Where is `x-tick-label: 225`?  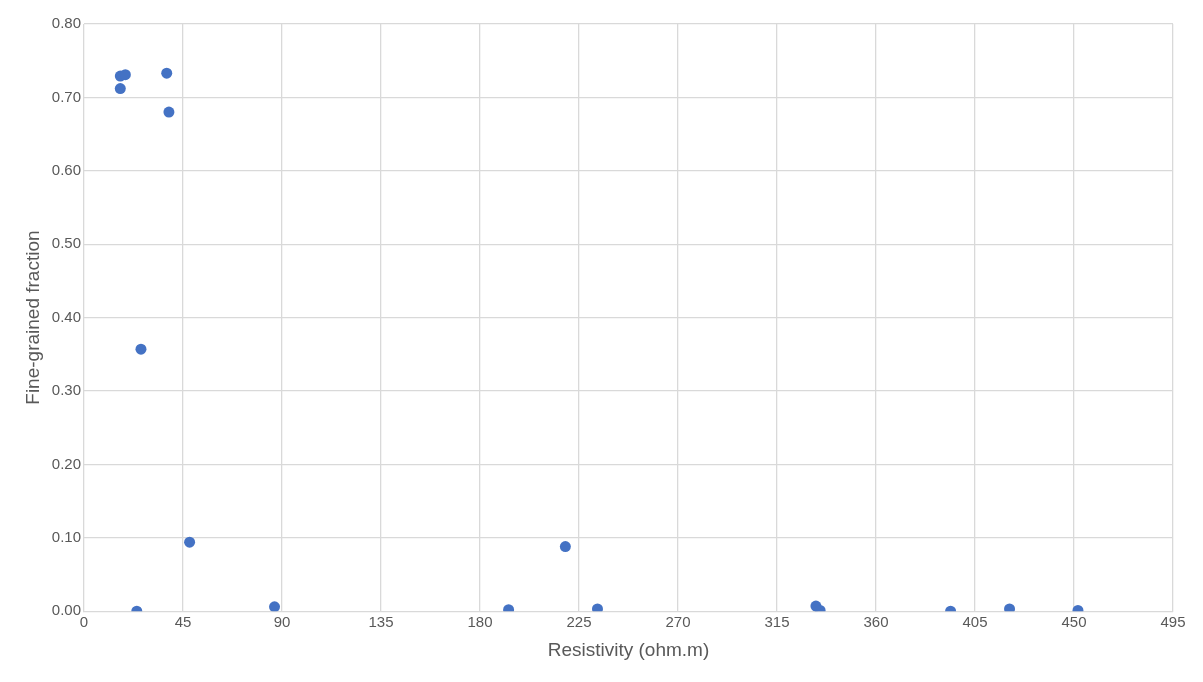 x-tick-label: 225 is located at coordinates (579, 622).